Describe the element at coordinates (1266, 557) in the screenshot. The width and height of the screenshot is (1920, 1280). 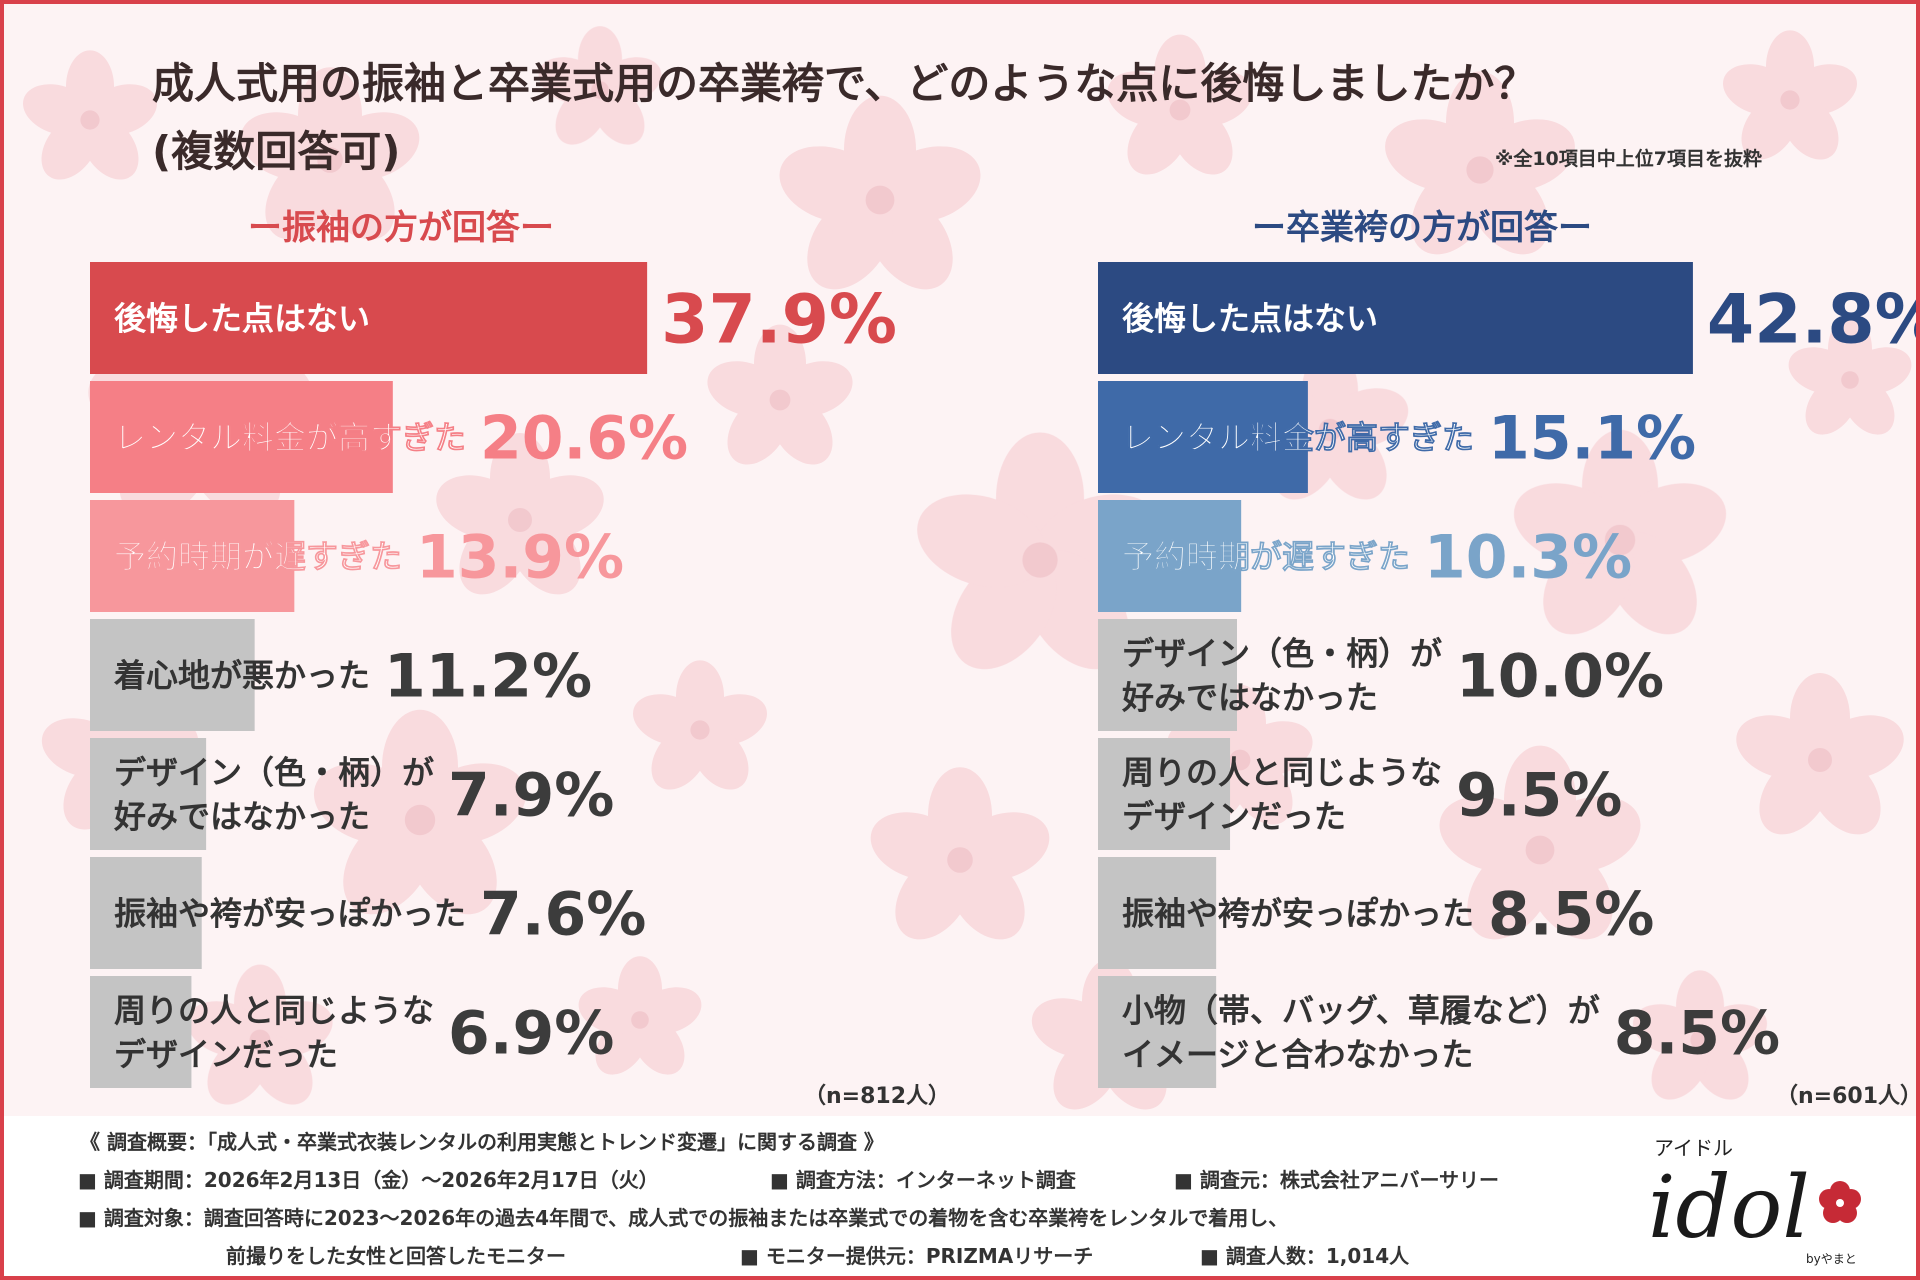
I see `right-bar-label-3: 予約時期が遅すぎた` at that location.